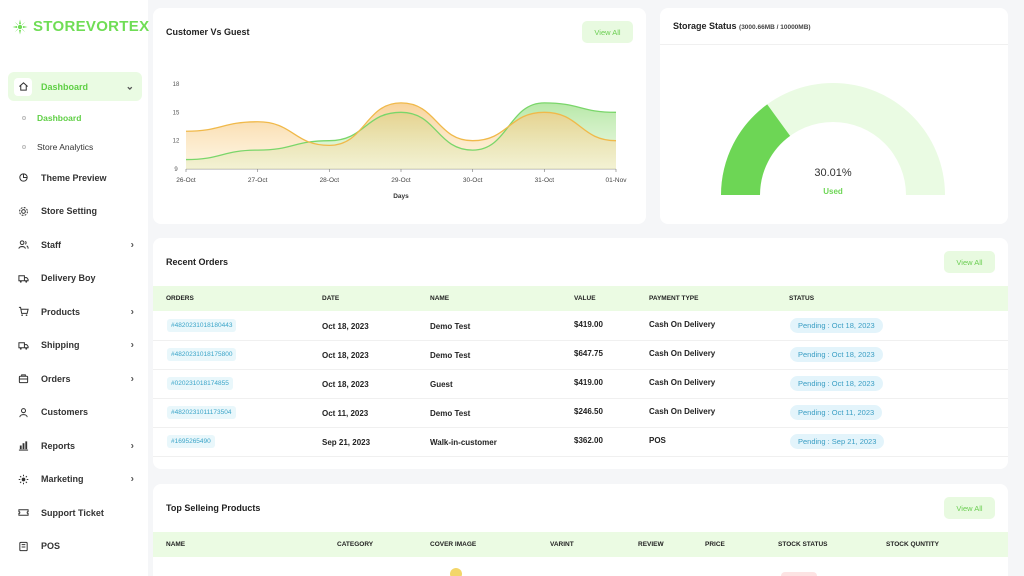 The width and height of the screenshot is (1024, 576). What do you see at coordinates (180, 298) in the screenshot?
I see `column-header: ORDERS` at bounding box center [180, 298].